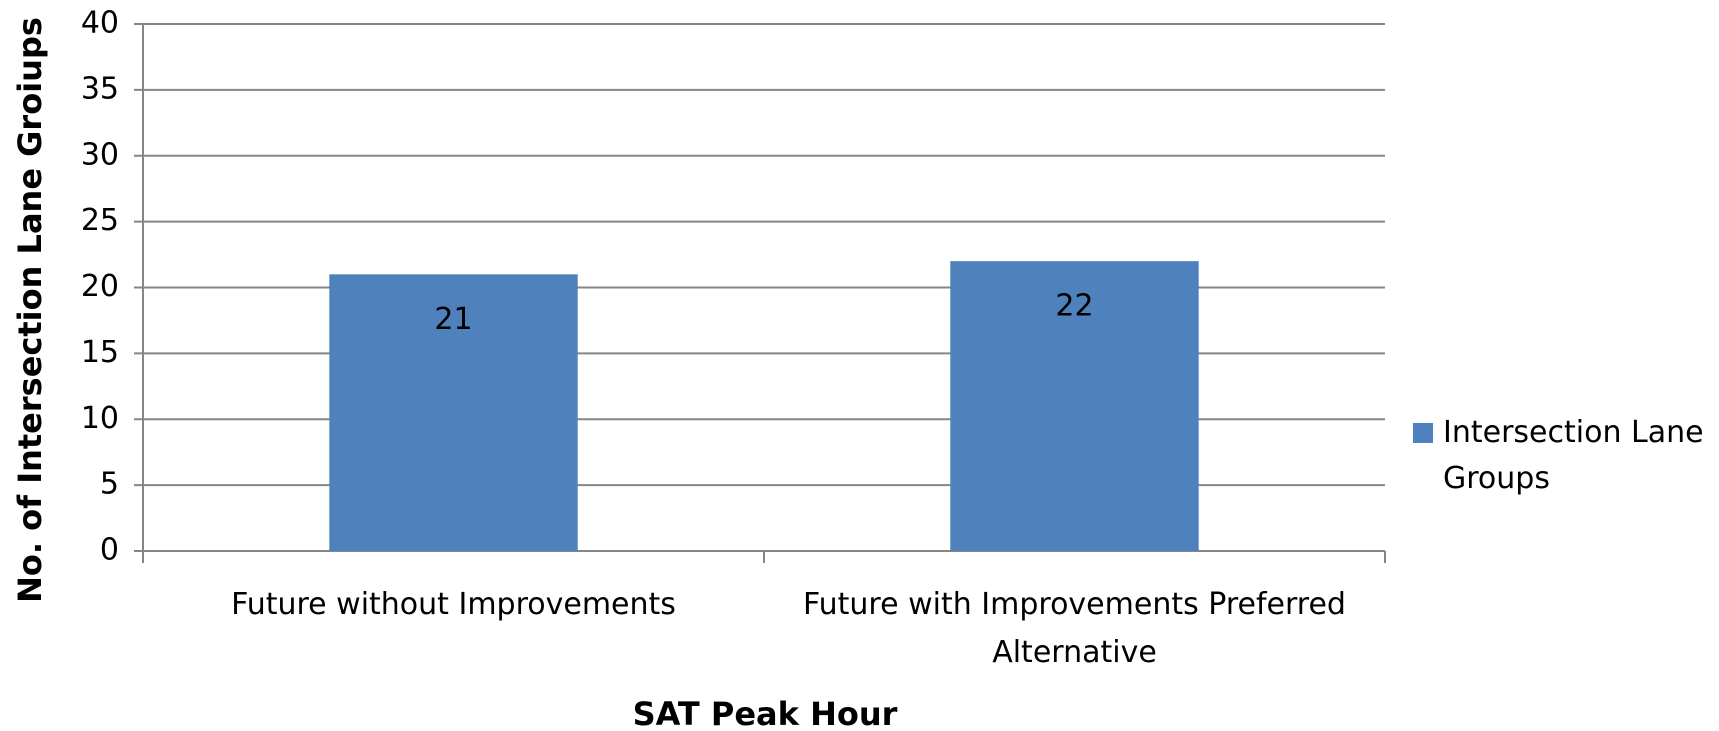  What do you see at coordinates (453, 319) in the screenshot?
I see `data-label: 21` at bounding box center [453, 319].